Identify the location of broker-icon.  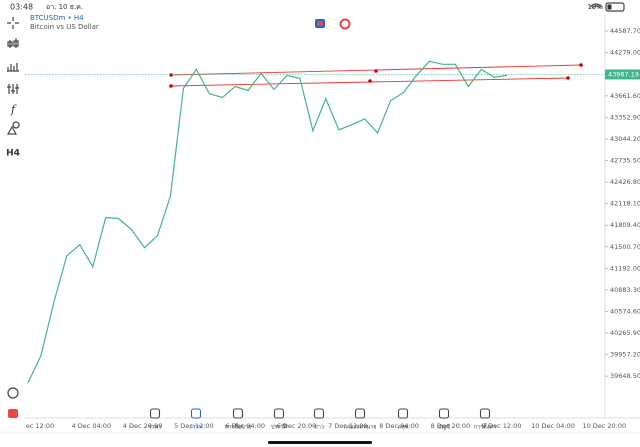
(13, 413).